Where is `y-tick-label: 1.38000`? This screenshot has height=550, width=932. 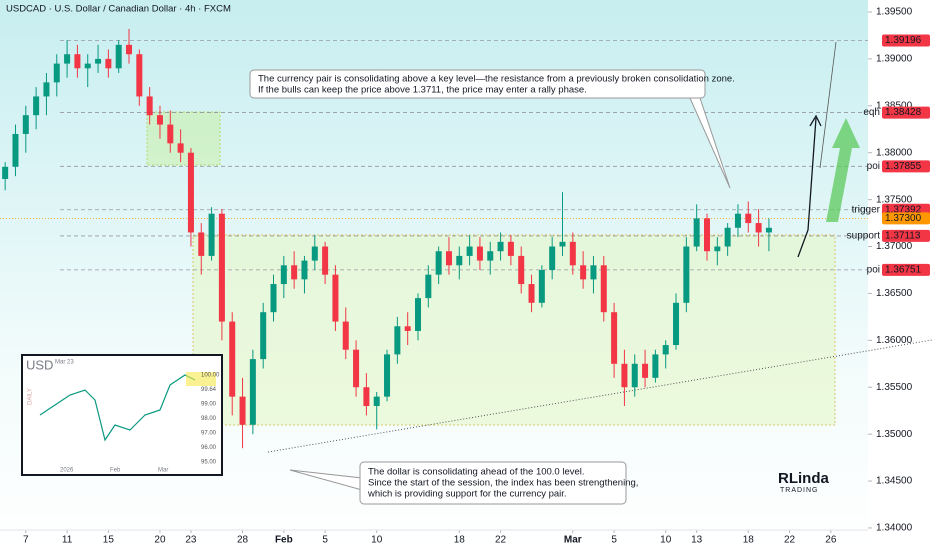
y-tick-label: 1.38000 is located at coordinates (894, 152).